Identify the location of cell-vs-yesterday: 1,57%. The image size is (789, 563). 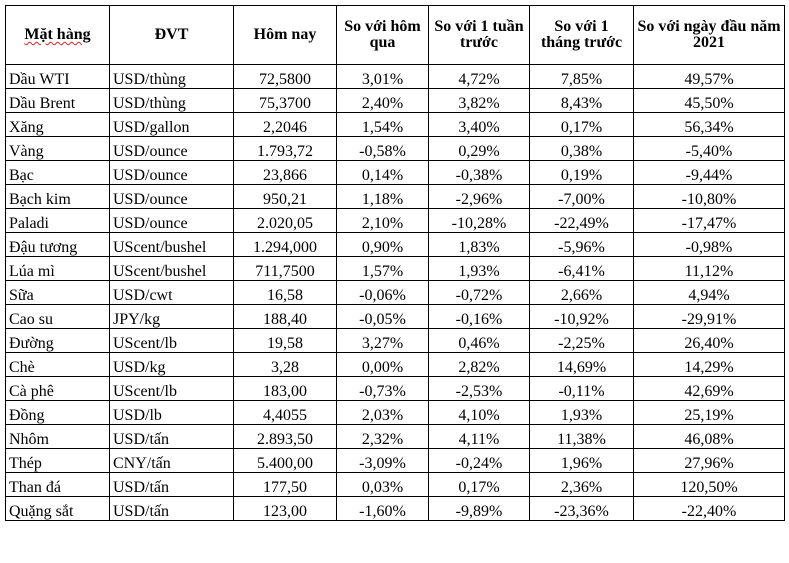
(382, 268).